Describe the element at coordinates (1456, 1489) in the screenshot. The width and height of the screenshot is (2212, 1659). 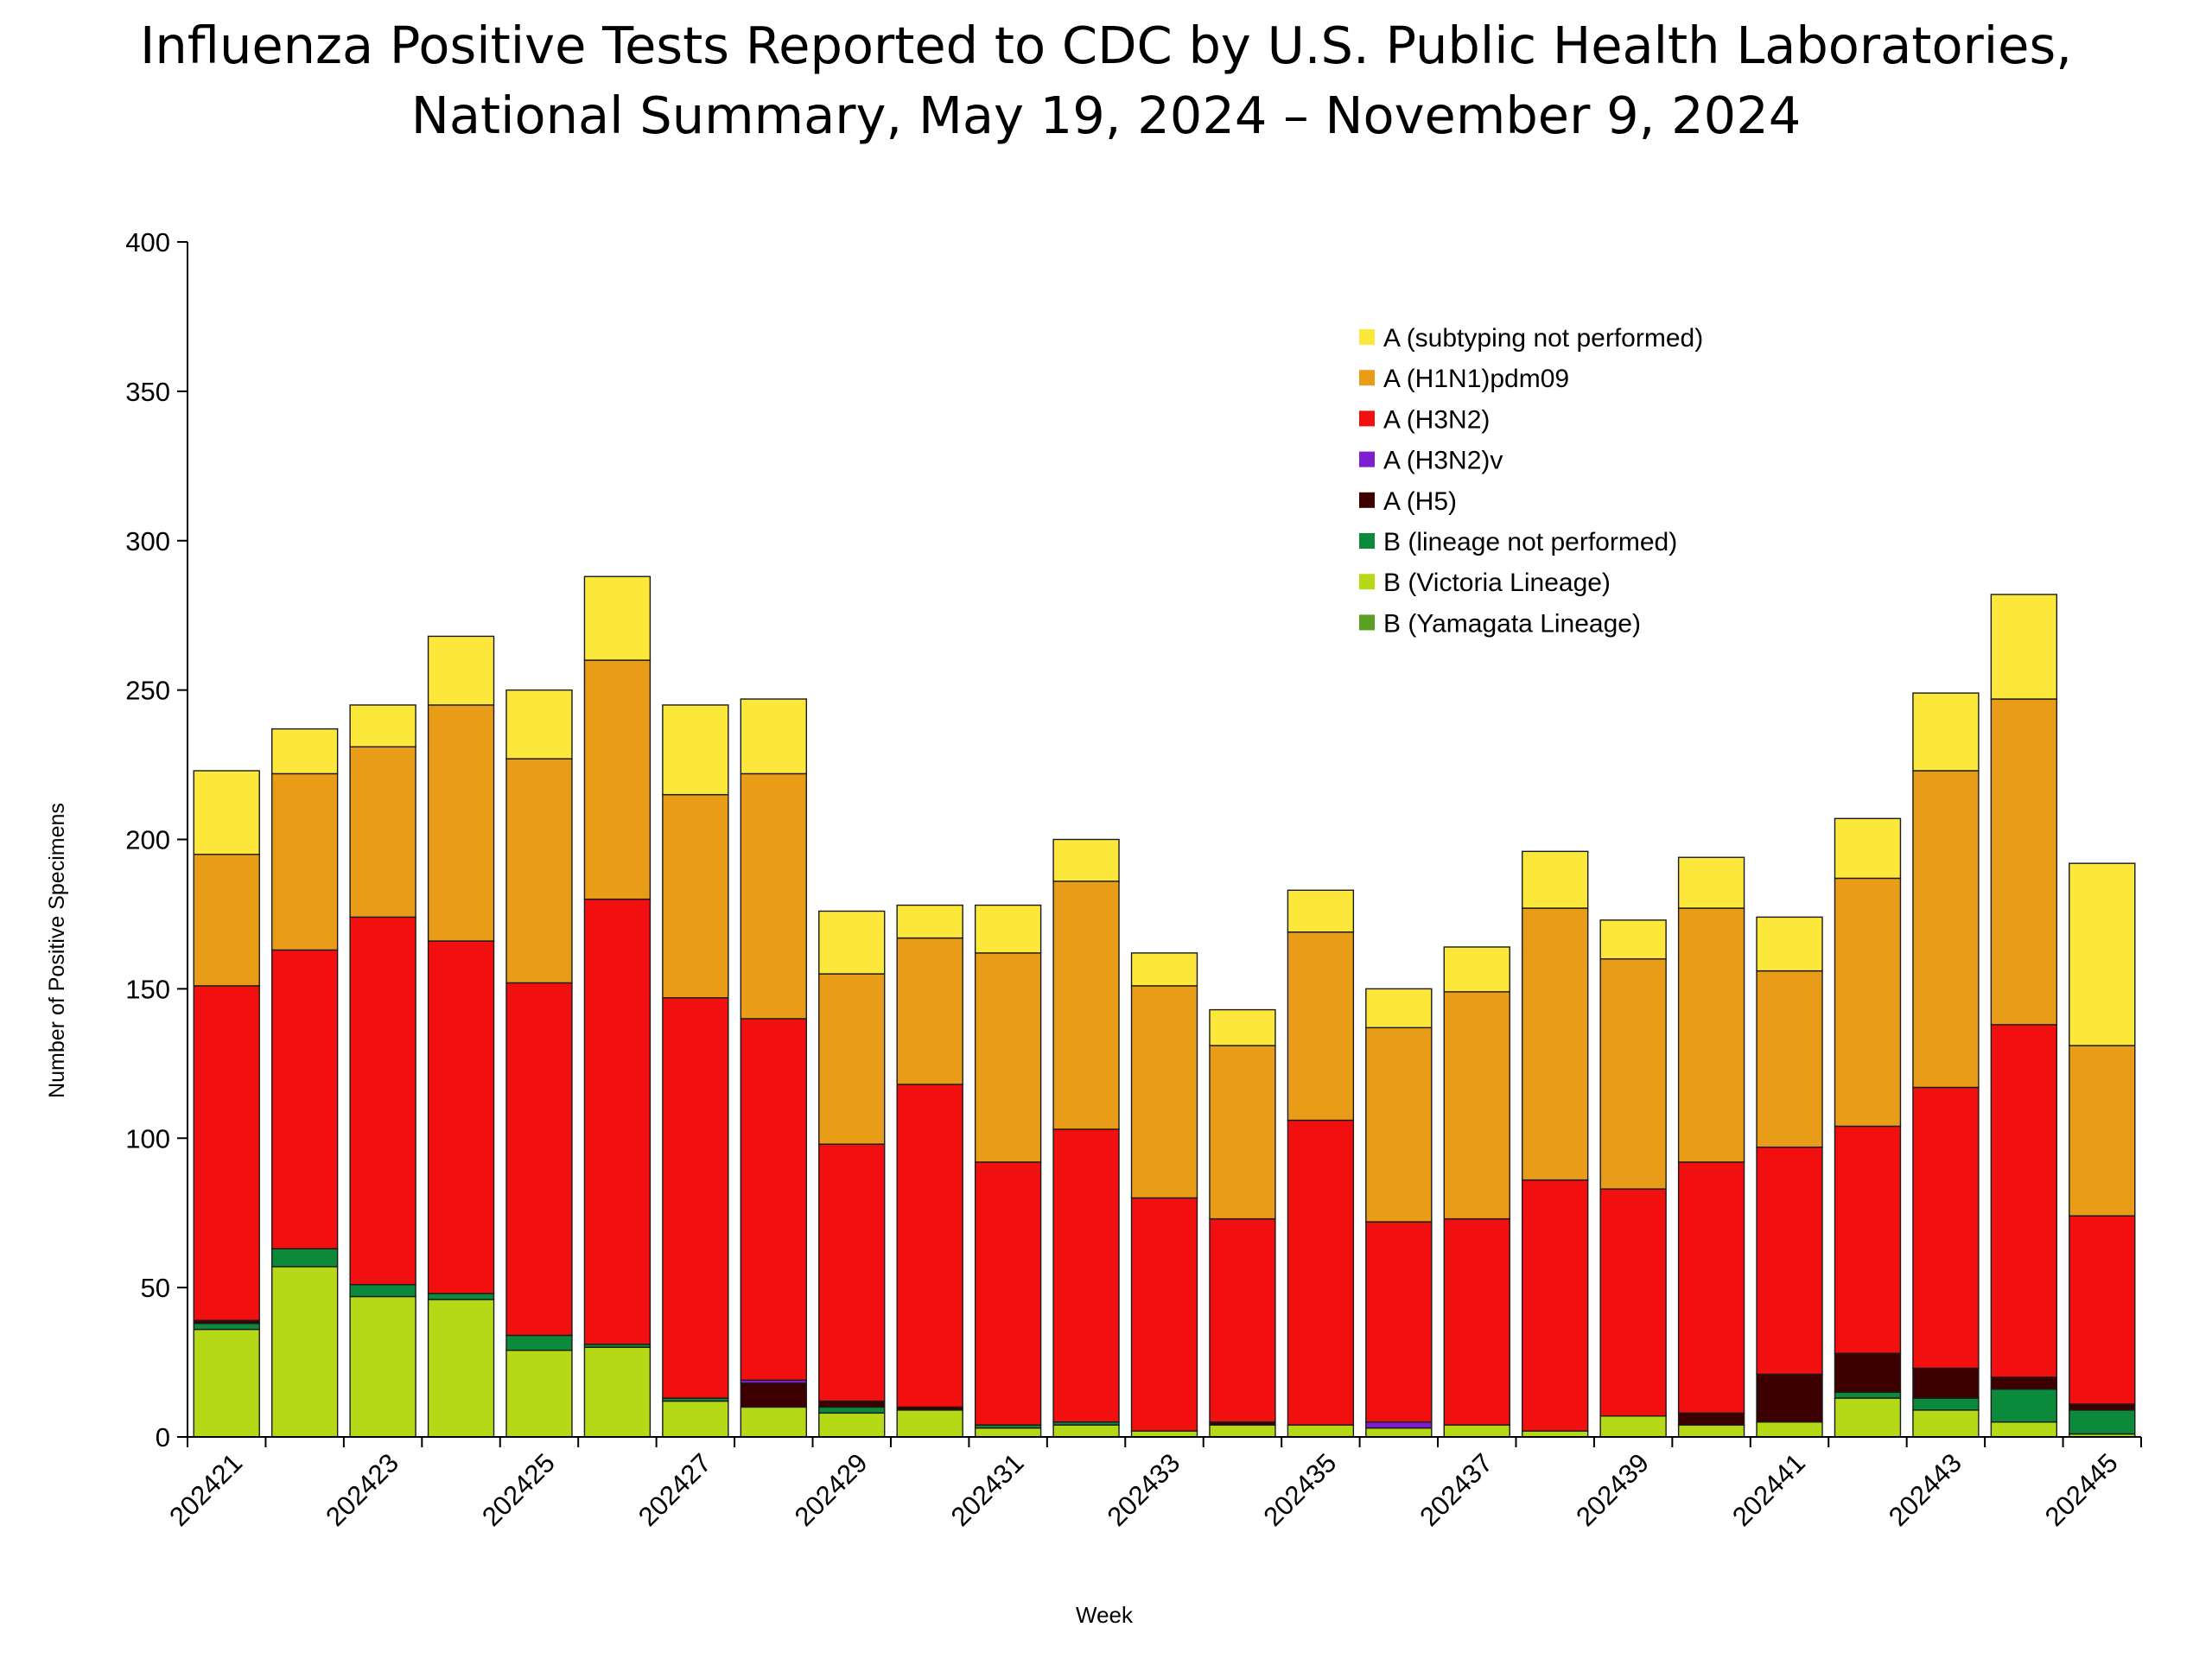
I see `x-tick-label: 202437` at that location.